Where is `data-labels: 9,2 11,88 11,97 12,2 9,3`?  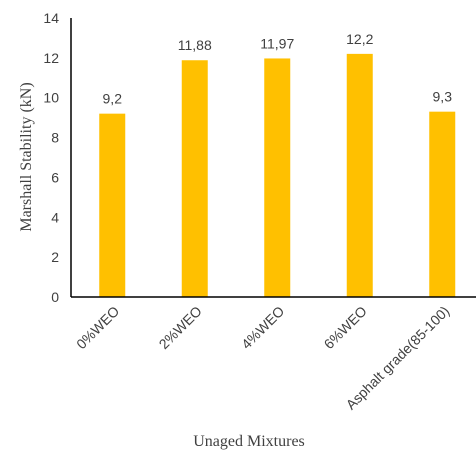 data-labels: 9,2 11,88 11,97 12,2 9,3 is located at coordinates (278, 69).